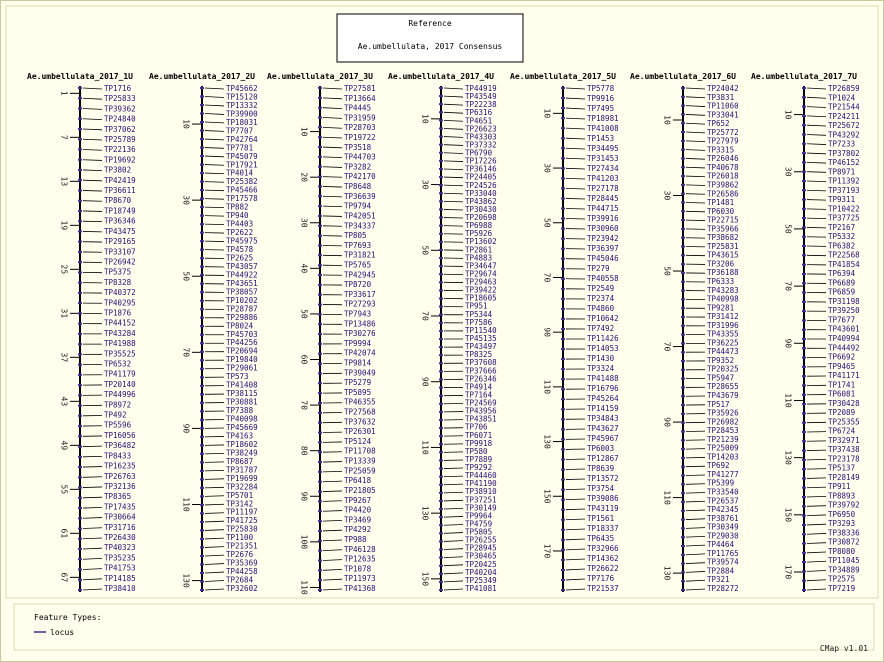 This screenshot has width=884, height=662. Describe the element at coordinates (240, 580) in the screenshot. I see `feature-label: TP2684` at that location.